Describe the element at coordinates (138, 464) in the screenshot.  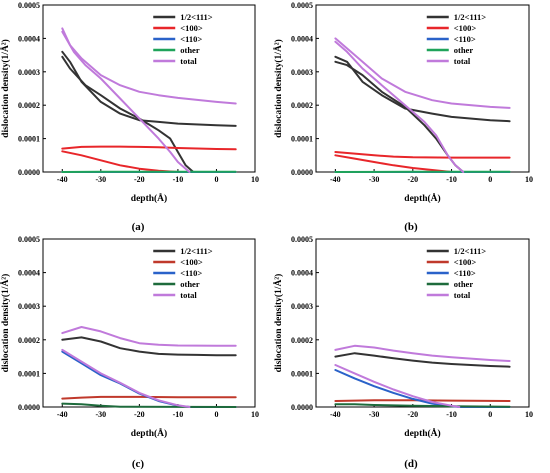
I see `panel-caption: (c)` at that location.